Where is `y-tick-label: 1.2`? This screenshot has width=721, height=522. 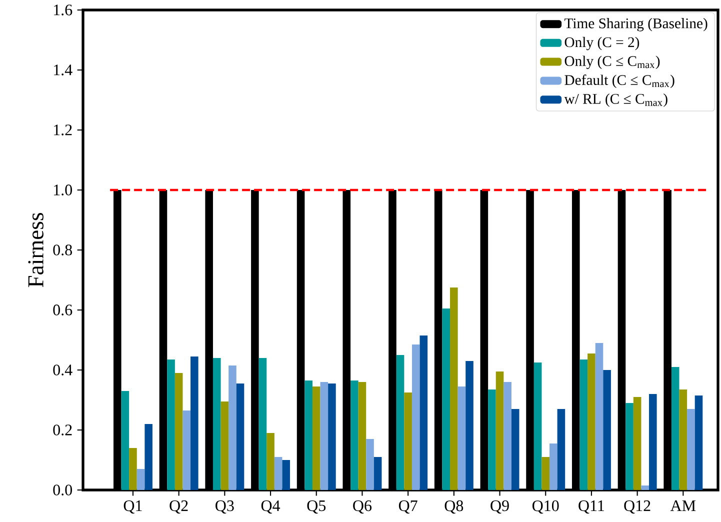
y-tick-label: 1.2 is located at coordinates (63, 130).